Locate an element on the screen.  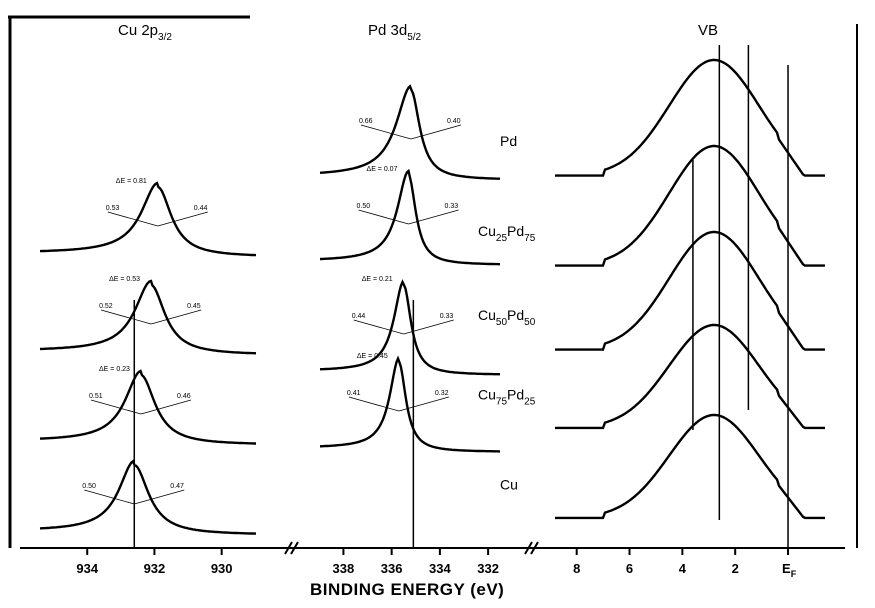
x-tick-label: 332 is located at coordinates (488, 568).